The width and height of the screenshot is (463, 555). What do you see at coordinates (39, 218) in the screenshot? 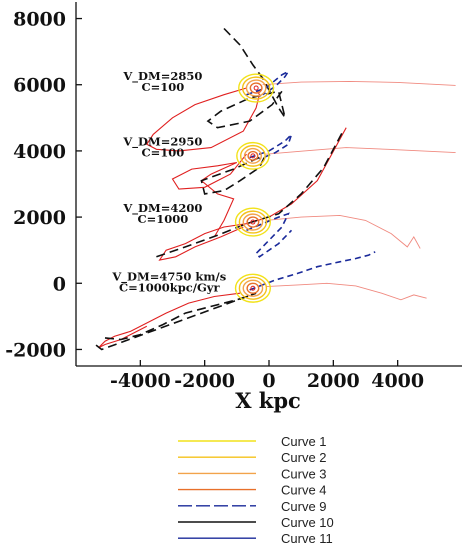
I see `y-tick-label: 2000` at bounding box center [39, 218].